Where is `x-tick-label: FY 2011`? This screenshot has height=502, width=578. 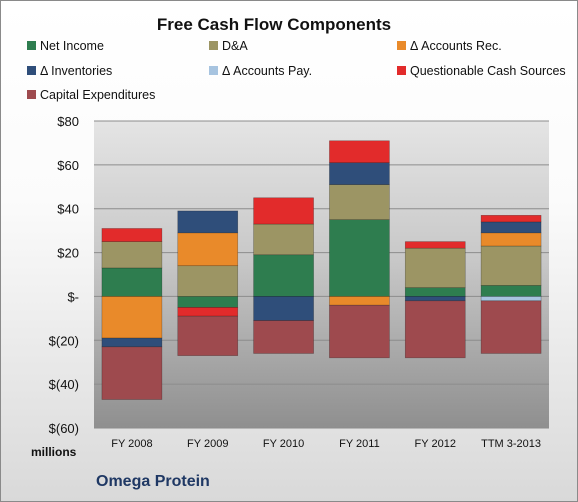
x-tick-label: FY 2011 is located at coordinates (359, 444).